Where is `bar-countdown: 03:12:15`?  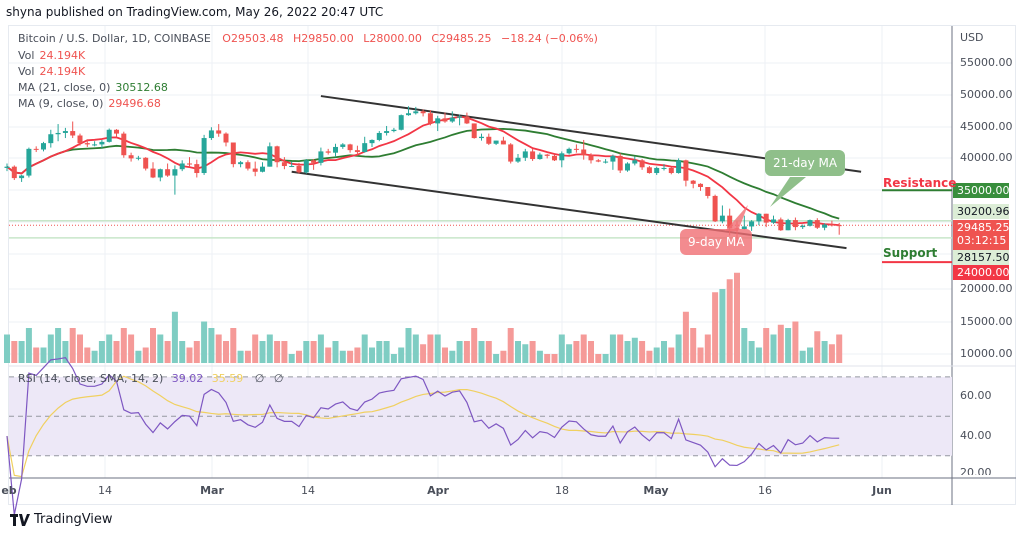
bar-countdown: 03:12:15 is located at coordinates (982, 240).